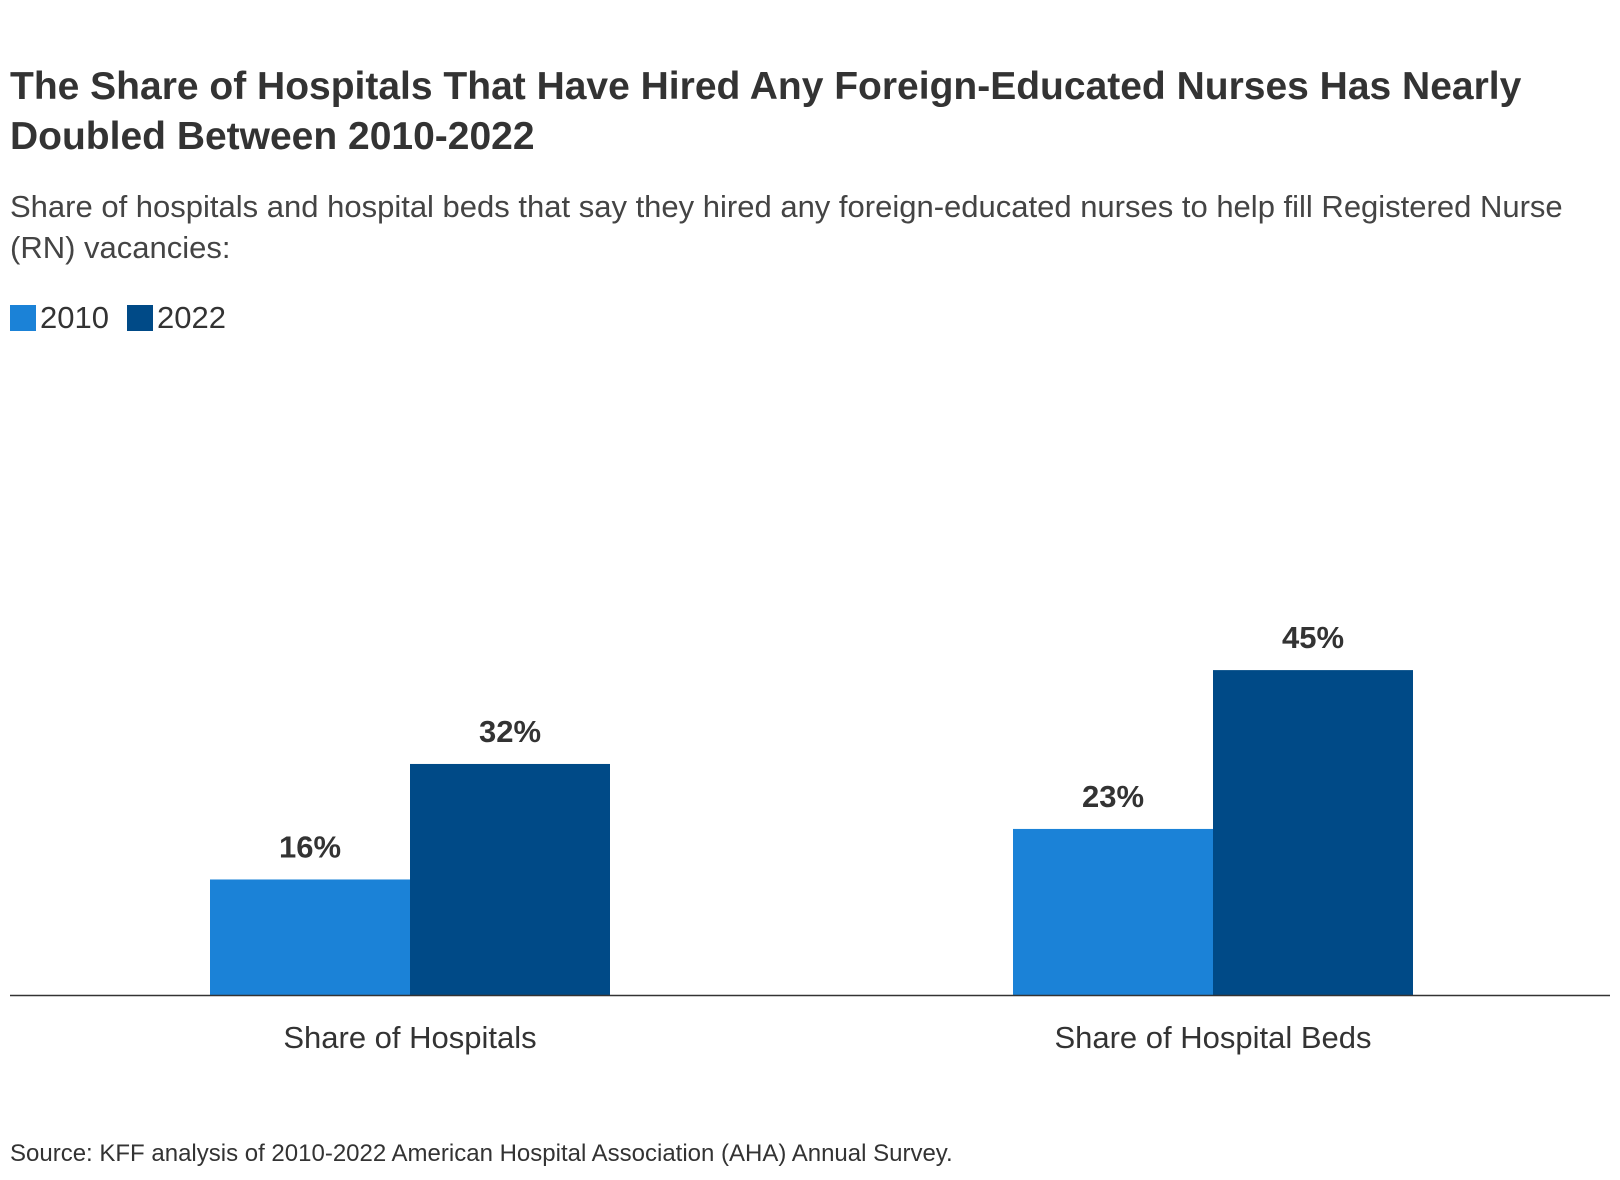  I want to click on legend-label-2010: 2010, so click(74, 317).